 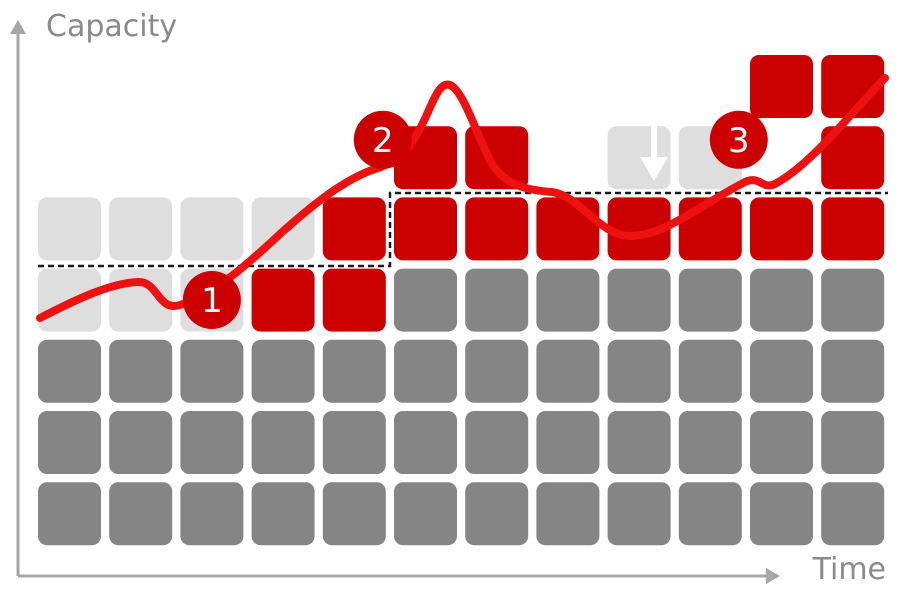 I want to click on x-axis-arrow-icon, so click(x=773, y=576).